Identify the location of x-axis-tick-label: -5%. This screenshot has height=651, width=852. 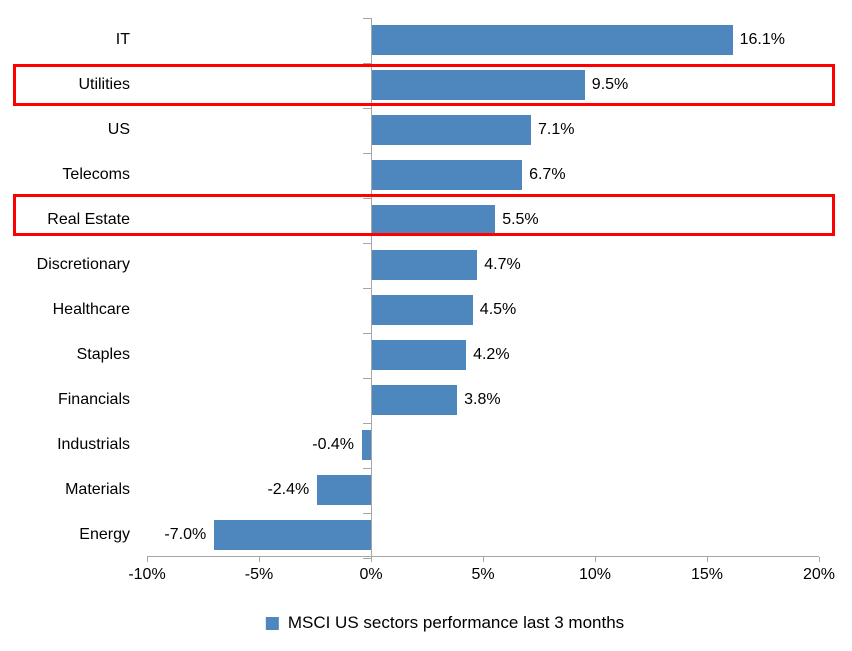
(259, 574).